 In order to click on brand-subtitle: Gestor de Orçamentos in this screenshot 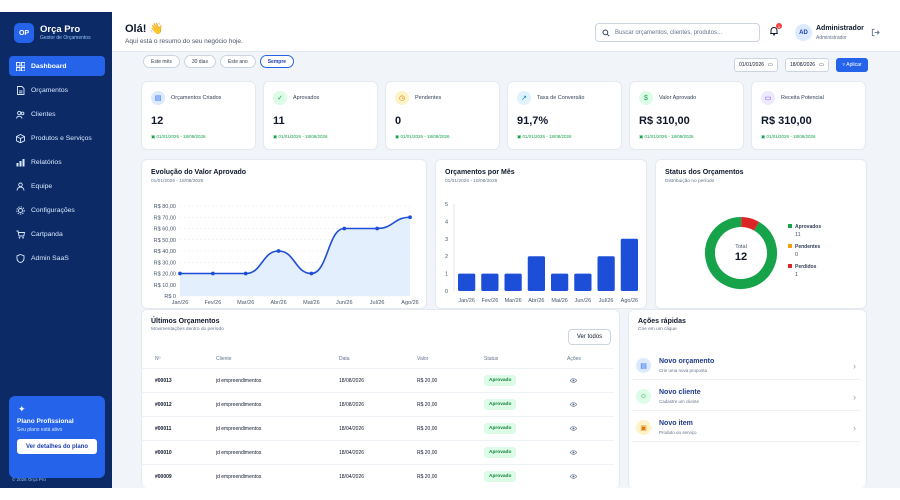, I will do `click(65, 37)`.